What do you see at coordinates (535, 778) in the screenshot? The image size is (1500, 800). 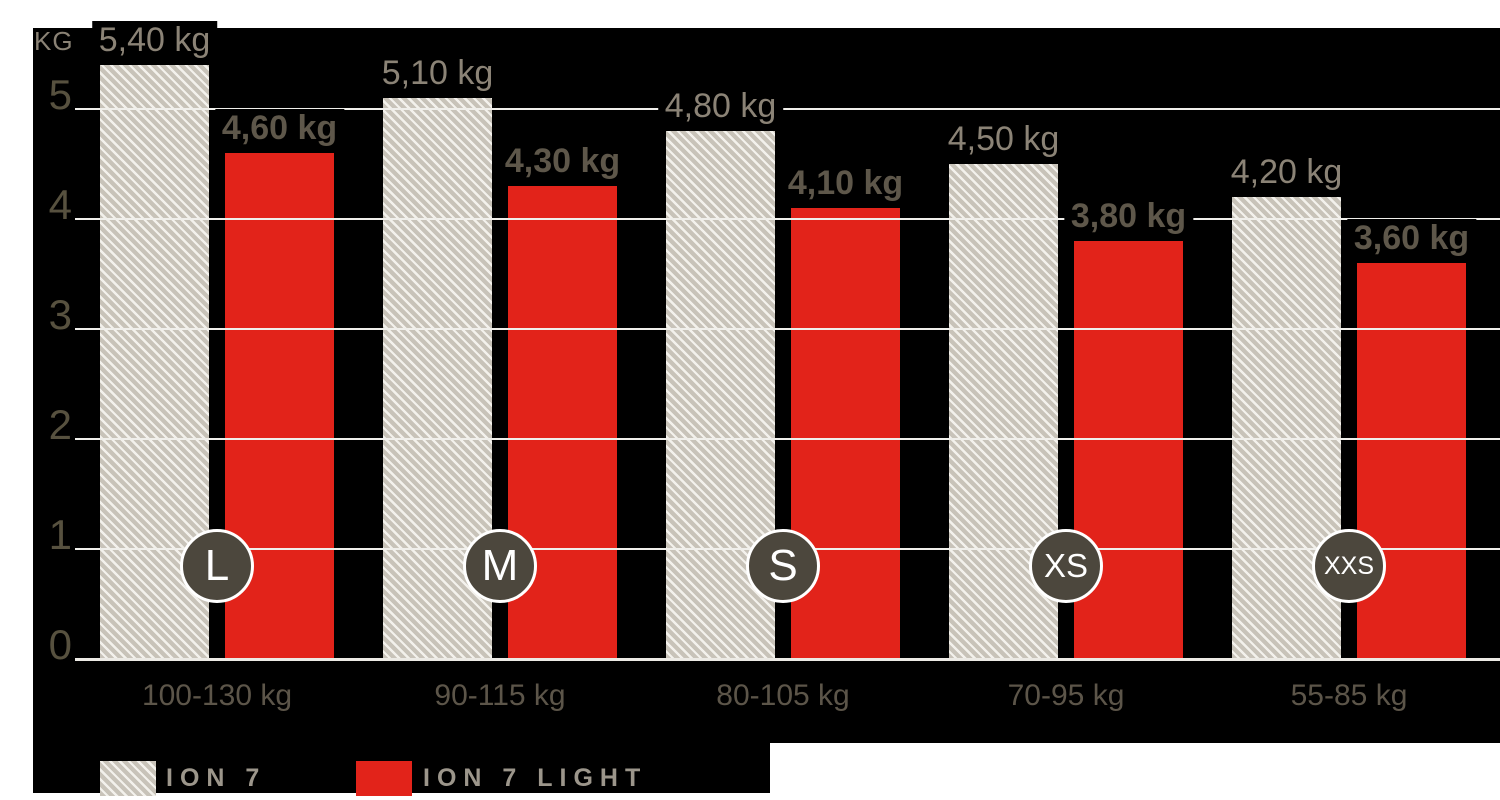 I see `legend-label-ion7-light: ION 7 LIGHT` at bounding box center [535, 778].